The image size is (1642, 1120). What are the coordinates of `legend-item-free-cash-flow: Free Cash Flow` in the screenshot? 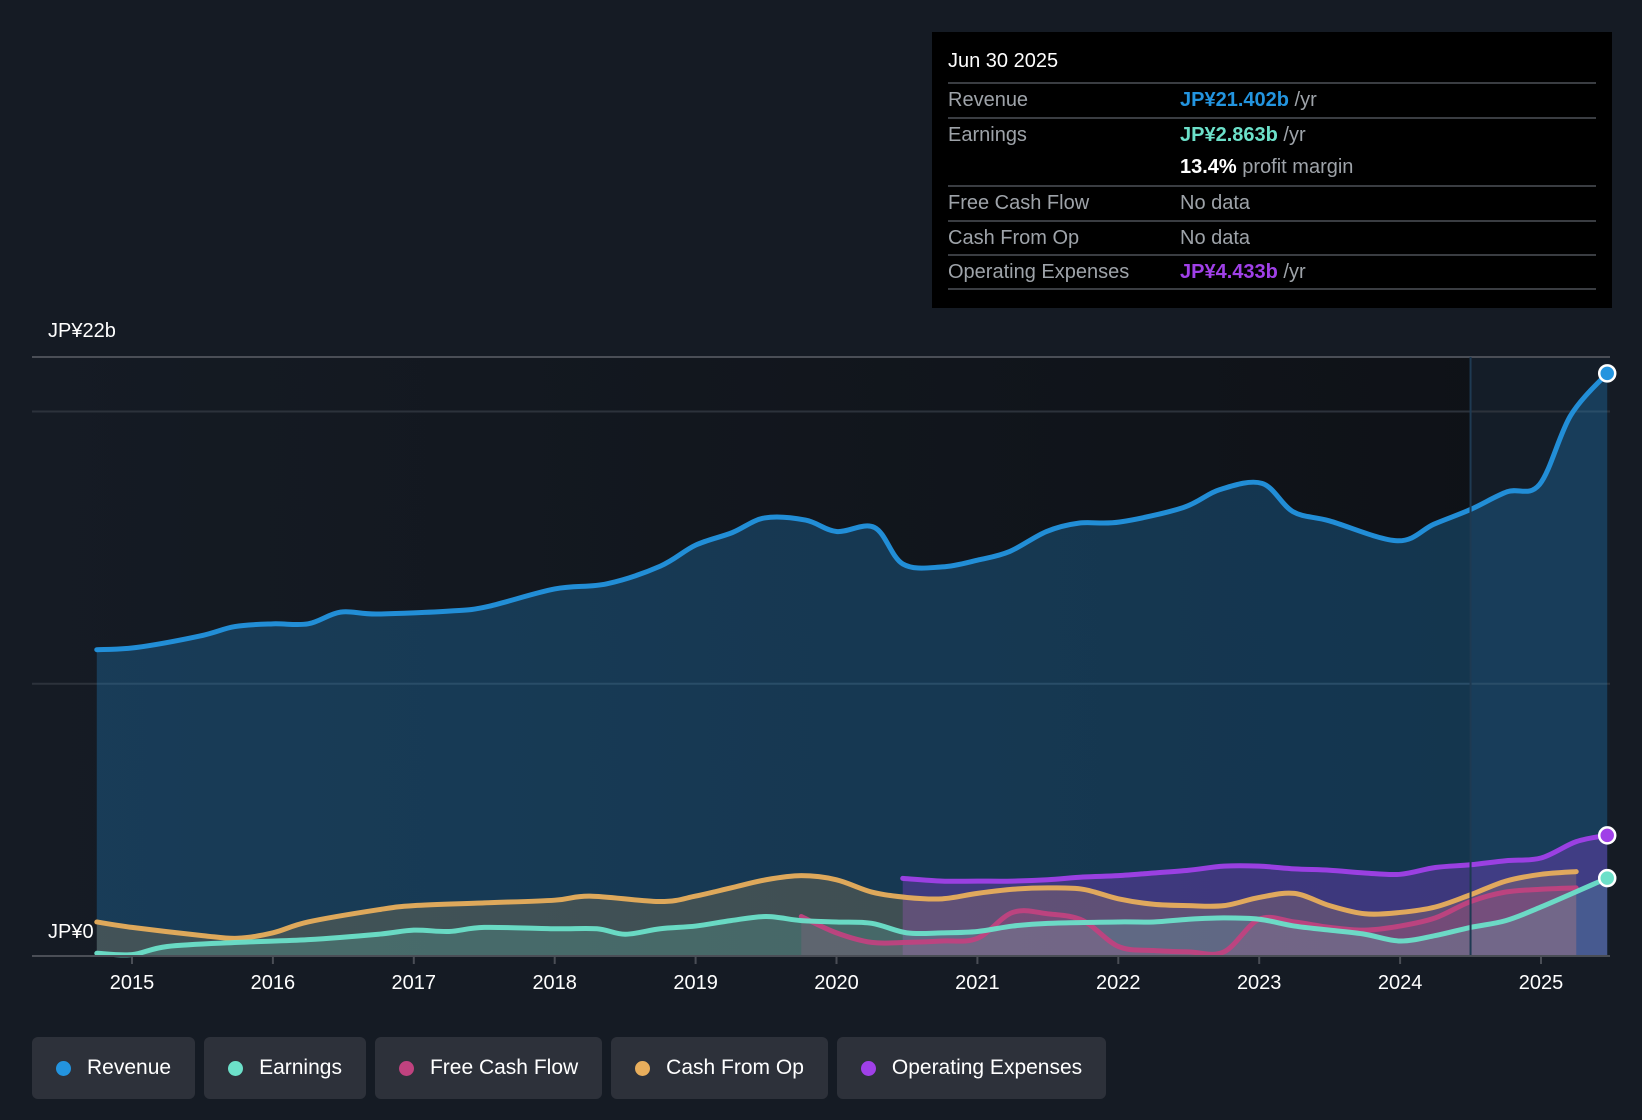 It's located at (488, 1068).